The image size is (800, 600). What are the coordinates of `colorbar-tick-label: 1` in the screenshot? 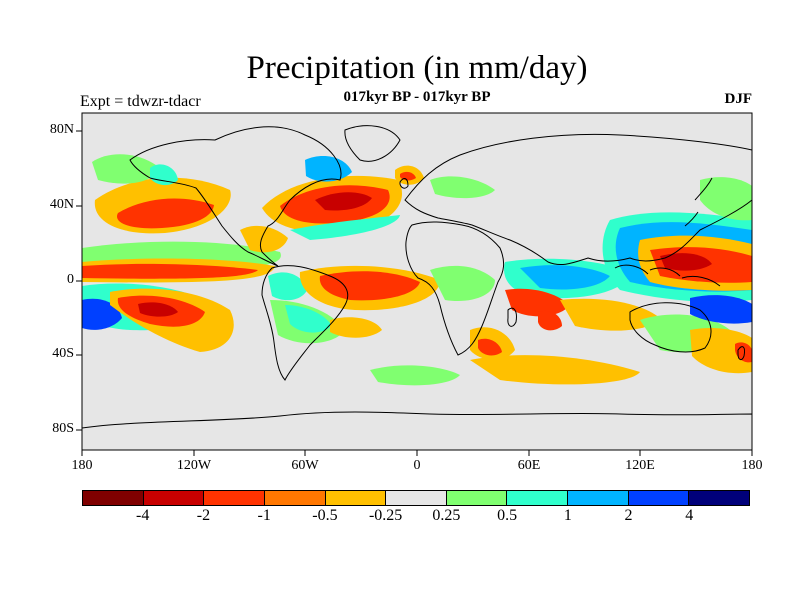 It's located at (567, 515).